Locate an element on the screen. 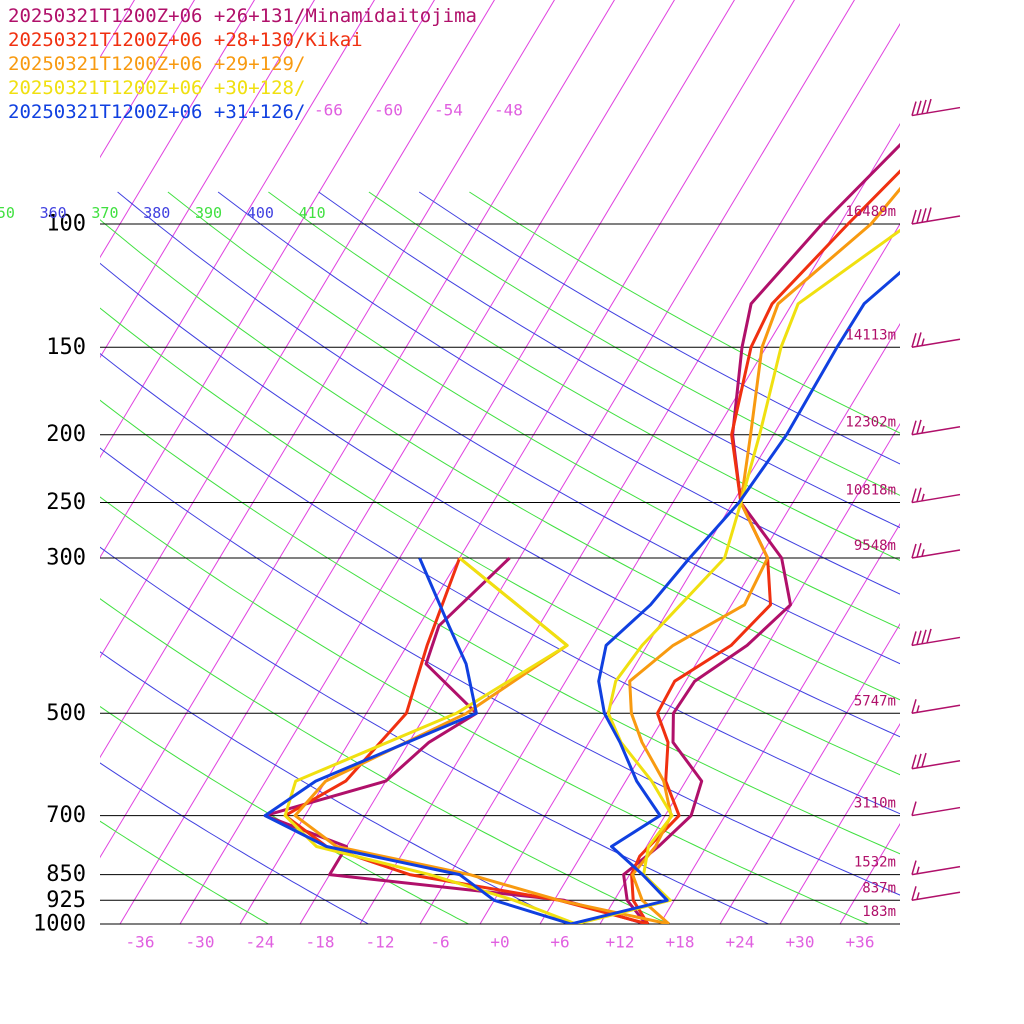  height-label: 14113m is located at coordinates (870, 335).